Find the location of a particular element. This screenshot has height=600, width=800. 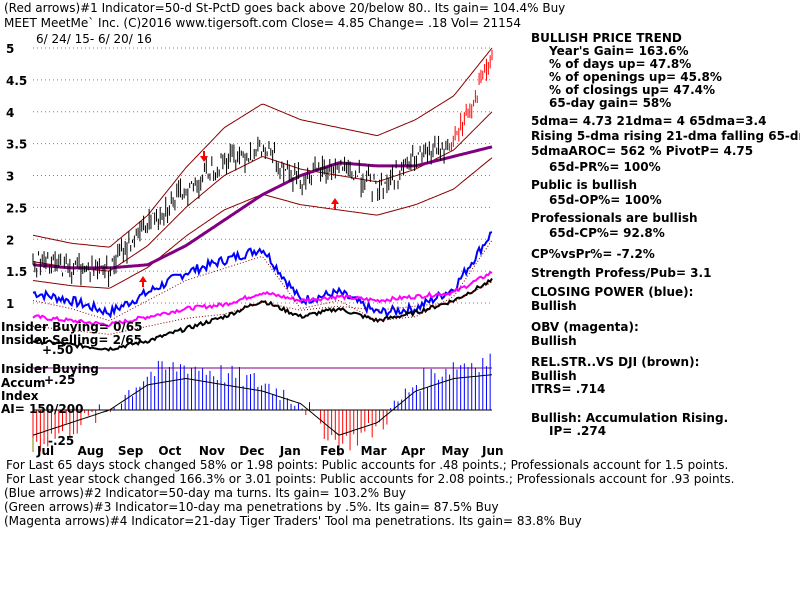

sidebar-stat: Year's Gain= 163.6% is located at coordinates (619, 51).